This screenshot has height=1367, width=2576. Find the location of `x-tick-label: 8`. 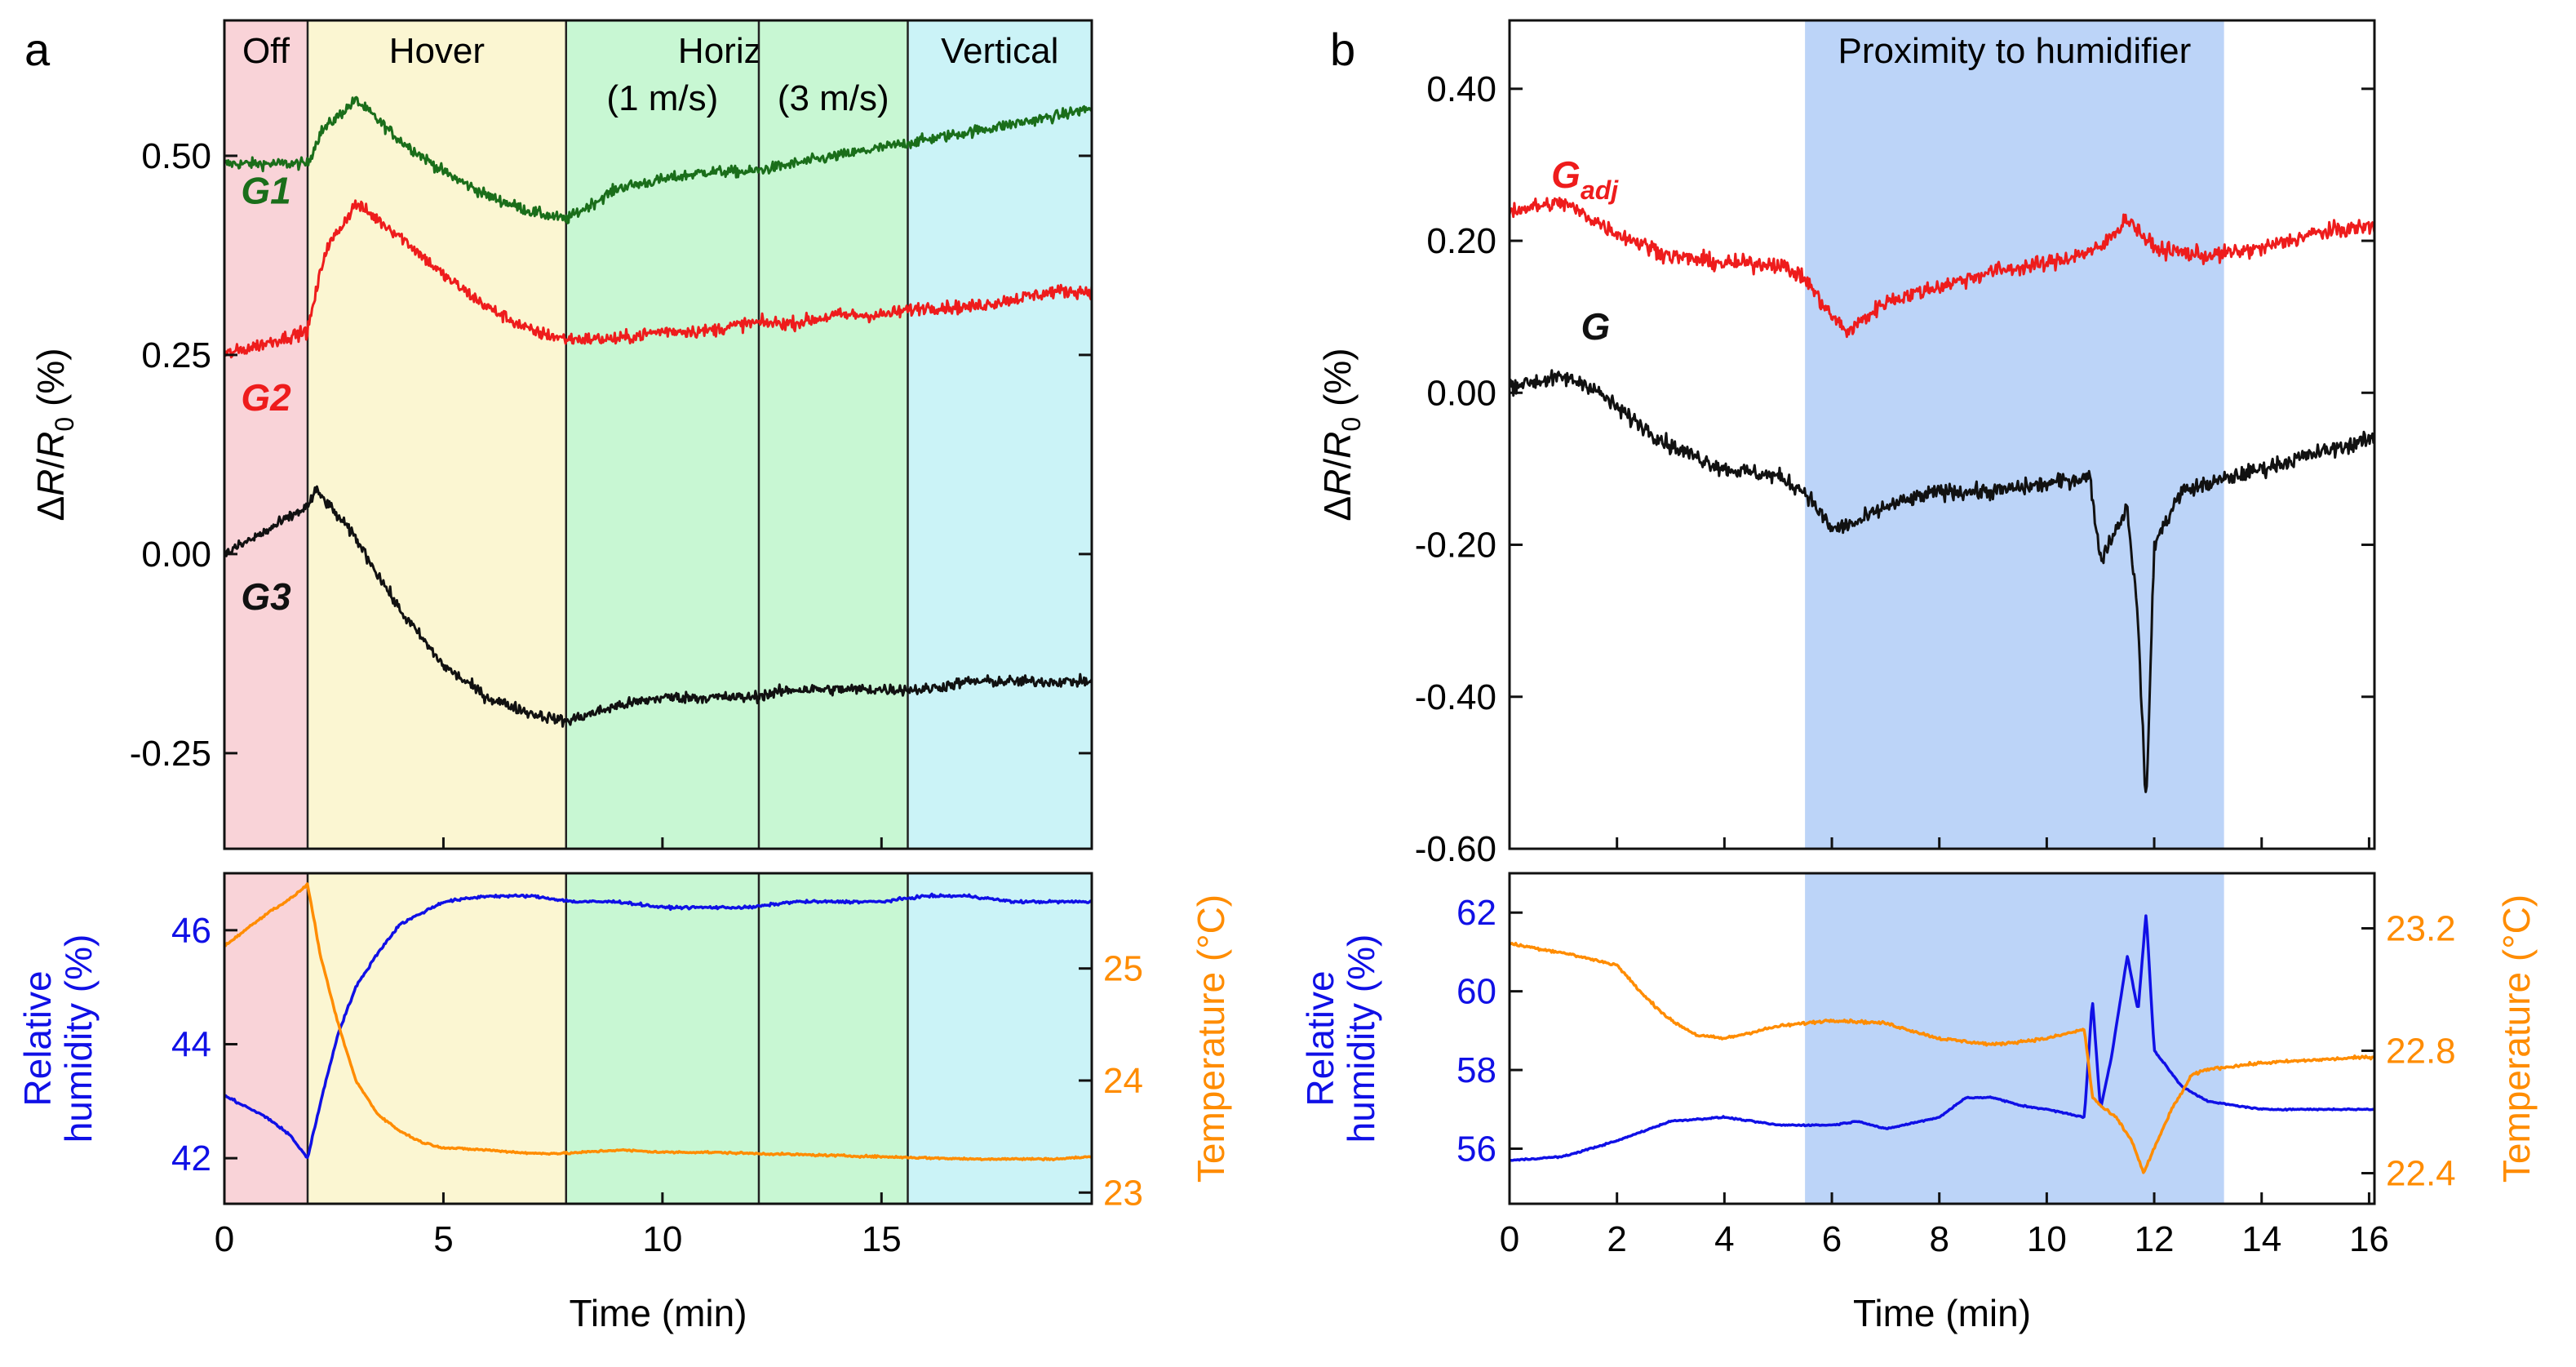

x-tick-label: 8 is located at coordinates (1939, 1239).